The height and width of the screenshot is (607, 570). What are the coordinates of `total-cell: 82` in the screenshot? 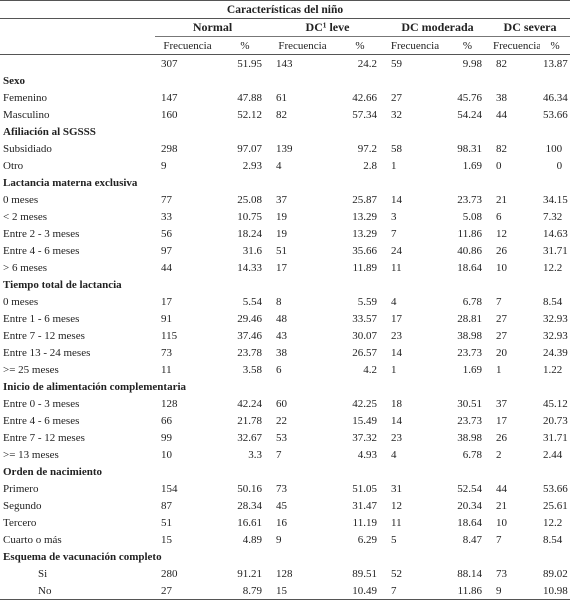 It's located at (501, 63).